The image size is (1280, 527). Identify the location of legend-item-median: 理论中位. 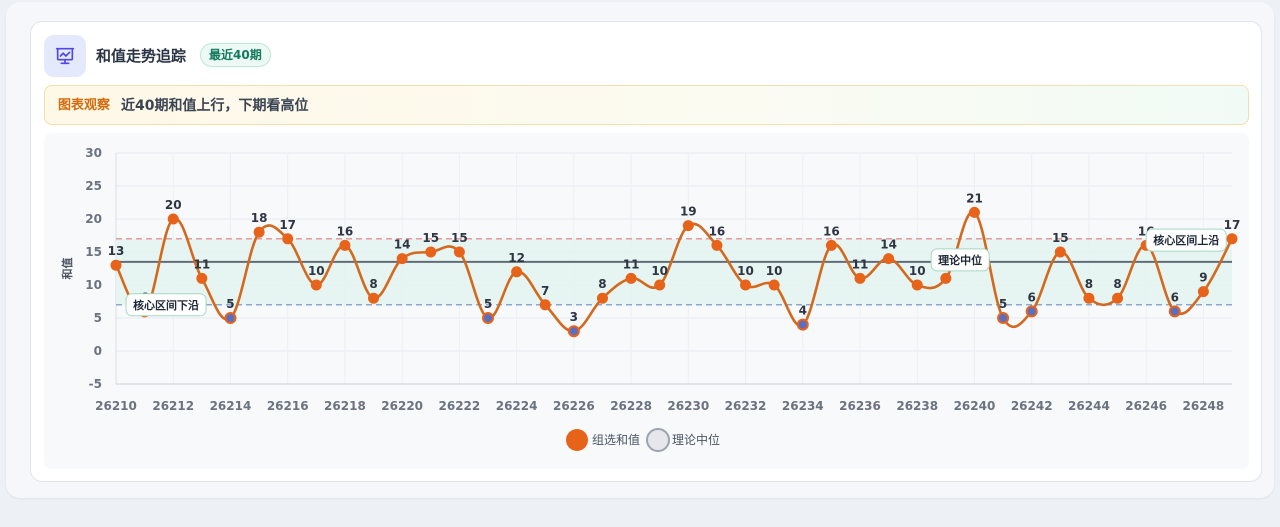
(683, 440).